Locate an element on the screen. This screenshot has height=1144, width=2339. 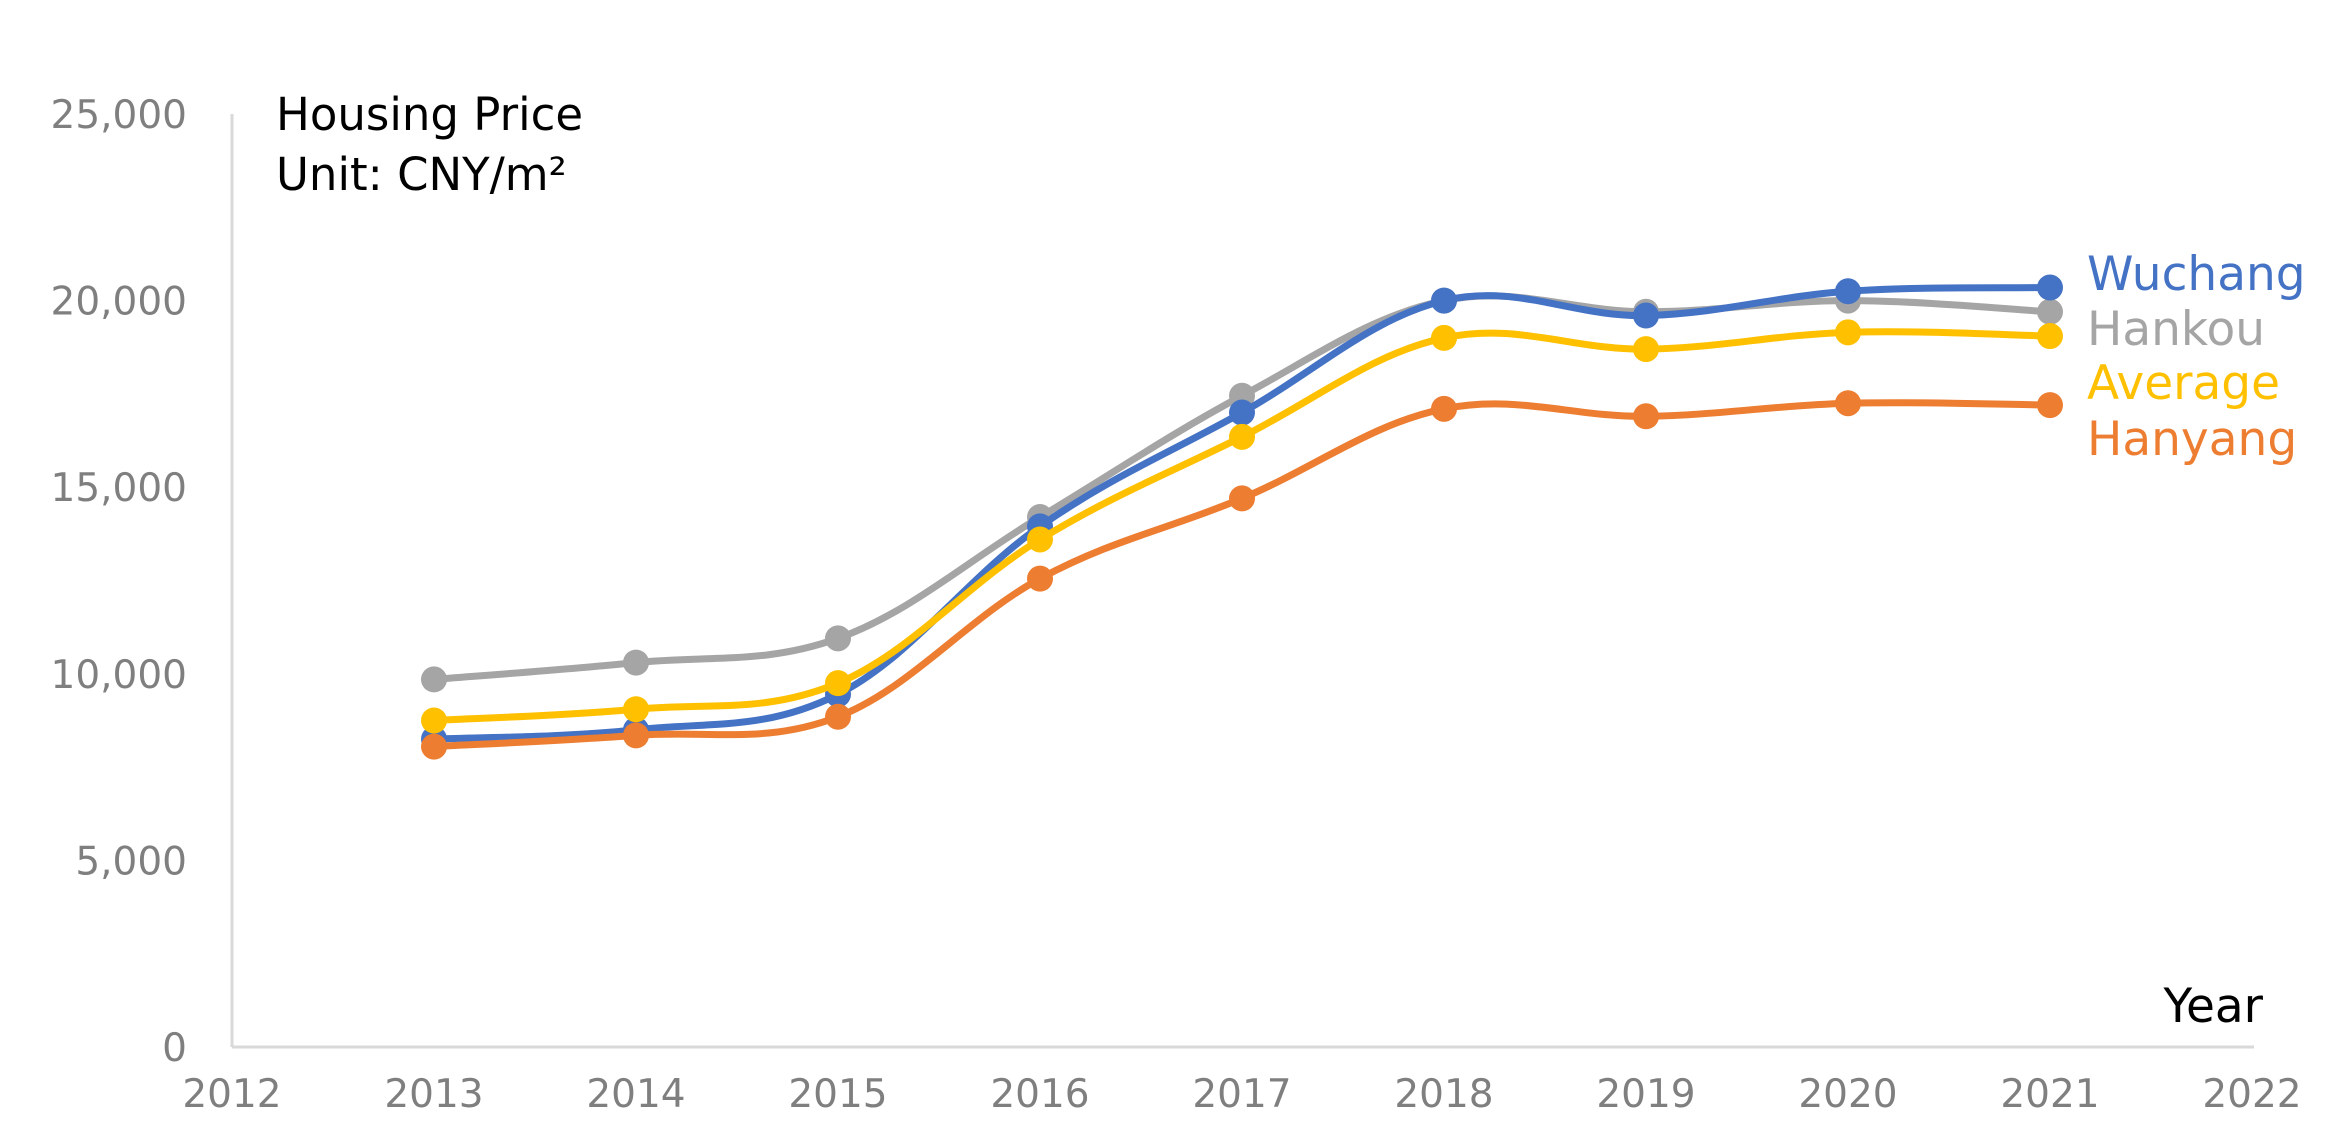
x-tick-label: 2017 is located at coordinates (1241, 1094).